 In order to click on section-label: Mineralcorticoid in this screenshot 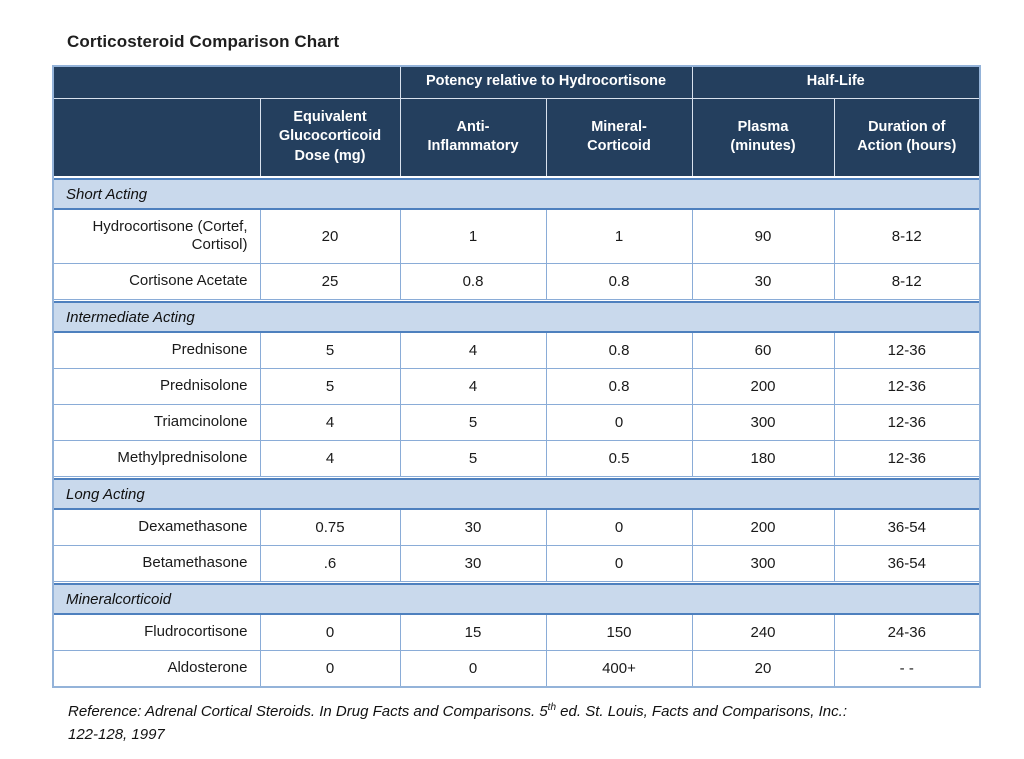, I will do `click(516, 599)`.